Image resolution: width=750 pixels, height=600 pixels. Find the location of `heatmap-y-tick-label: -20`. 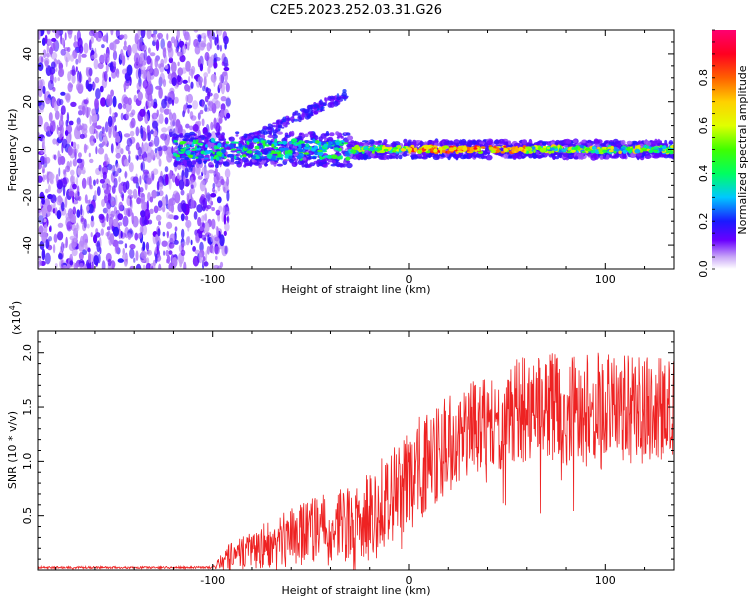

heatmap-y-tick-label: -20 is located at coordinates (27, 197).